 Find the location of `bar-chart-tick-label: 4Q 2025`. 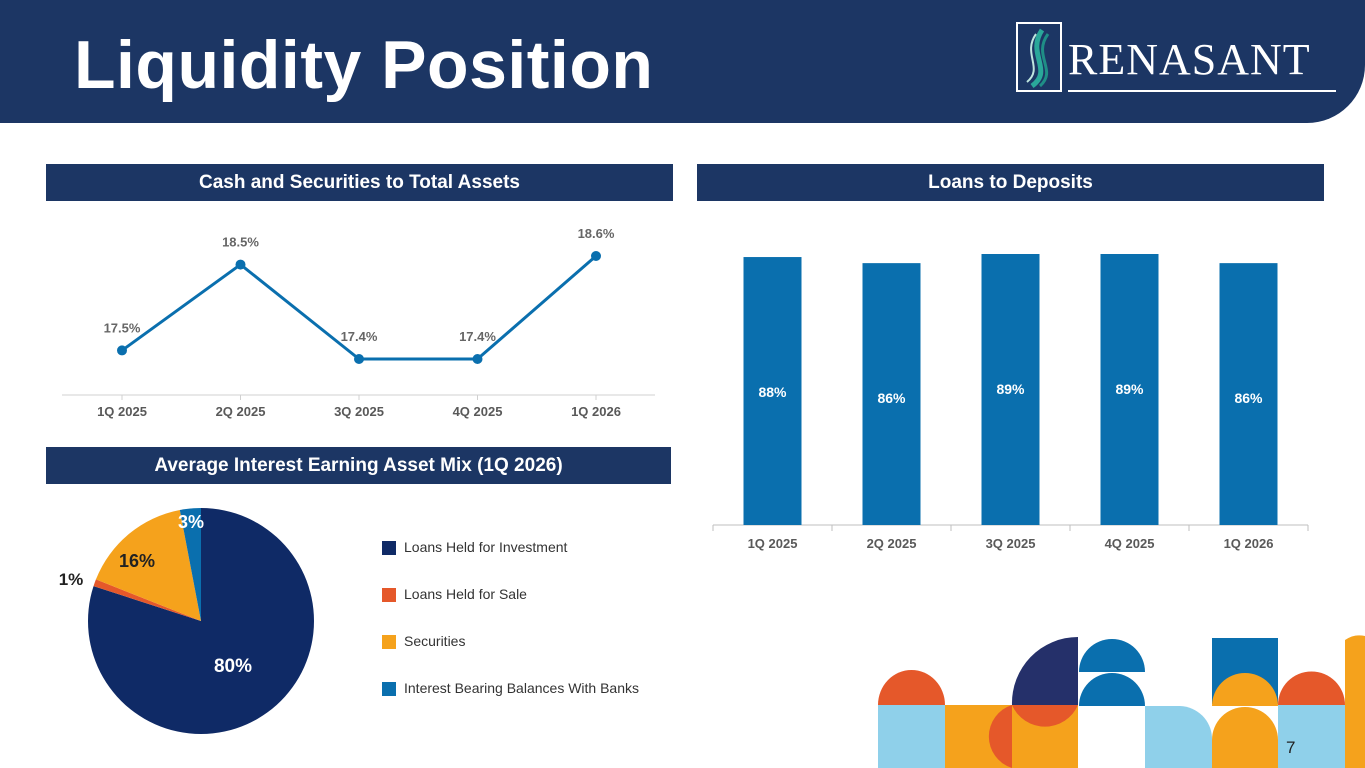

bar-chart-tick-label: 4Q 2025 is located at coordinates (1130, 543).